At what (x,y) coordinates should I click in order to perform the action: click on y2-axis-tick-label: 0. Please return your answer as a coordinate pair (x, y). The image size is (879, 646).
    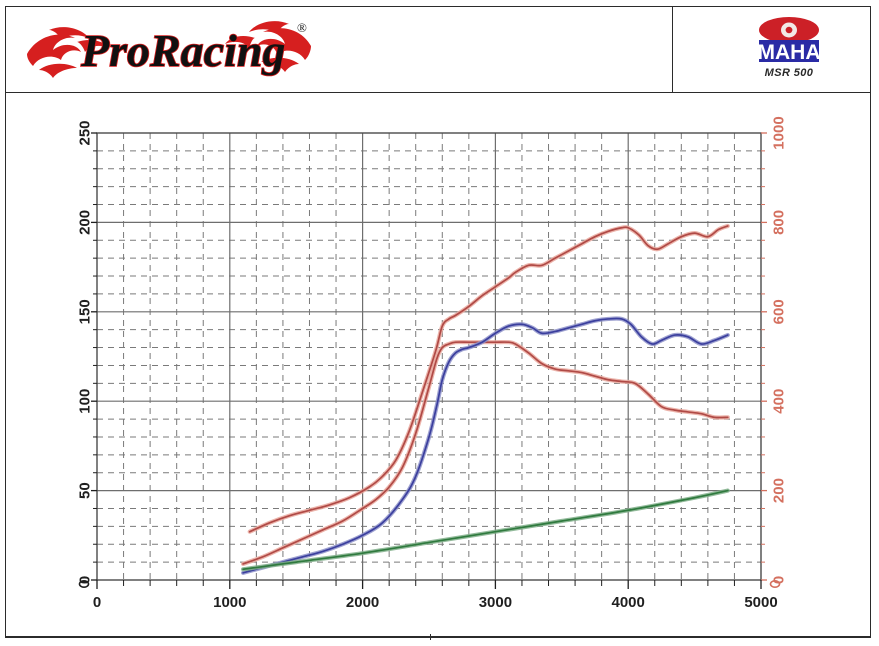
    Looking at the image, I should click on (779, 580).